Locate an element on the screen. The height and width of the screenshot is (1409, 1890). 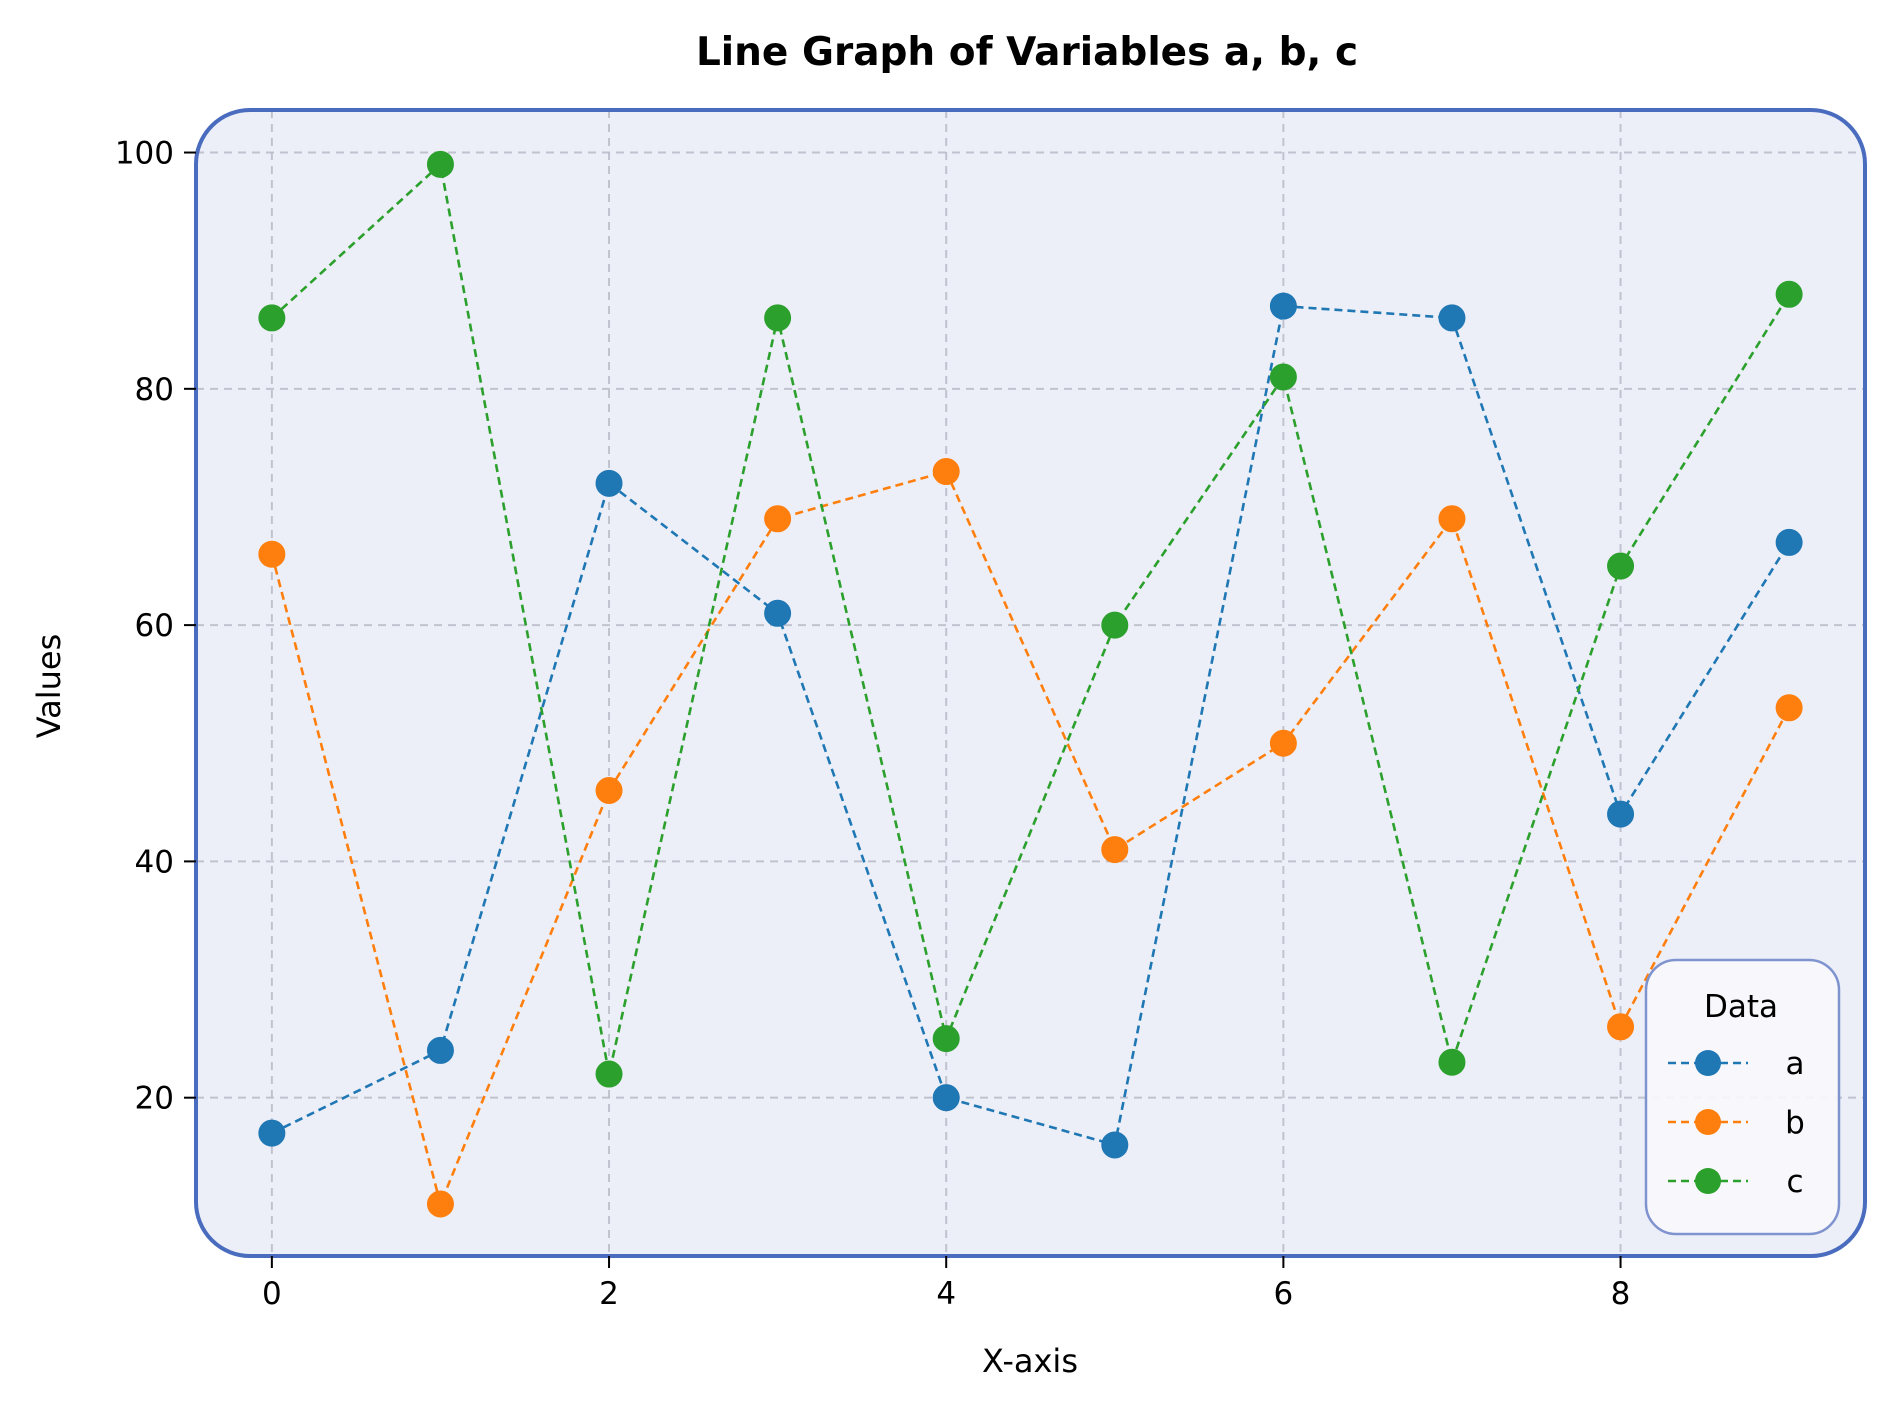
legend-title: Data is located at coordinates (1741, 1007).